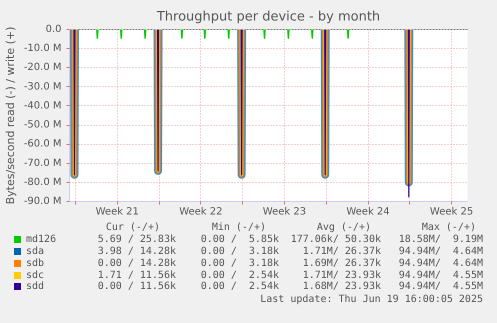 Image resolution: width=497 pixels, height=323 pixels. What do you see at coordinates (440, 240) in the screenshot?
I see `text: 18.58M/ 9.19M` at bounding box center [440, 240].